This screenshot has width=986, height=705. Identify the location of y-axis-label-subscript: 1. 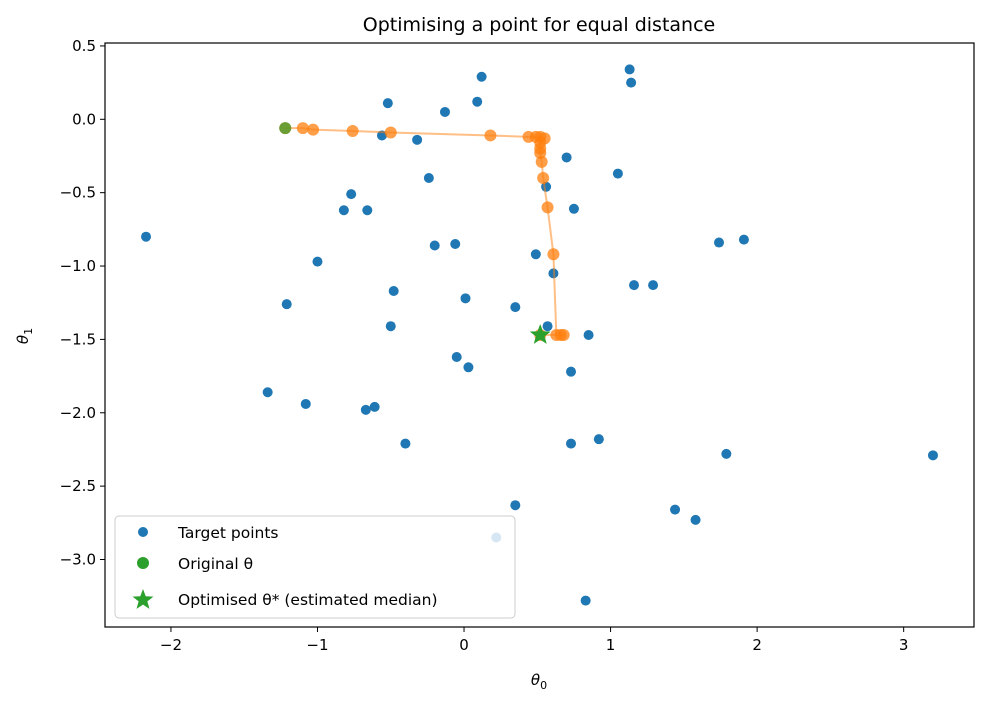
(28, 331).